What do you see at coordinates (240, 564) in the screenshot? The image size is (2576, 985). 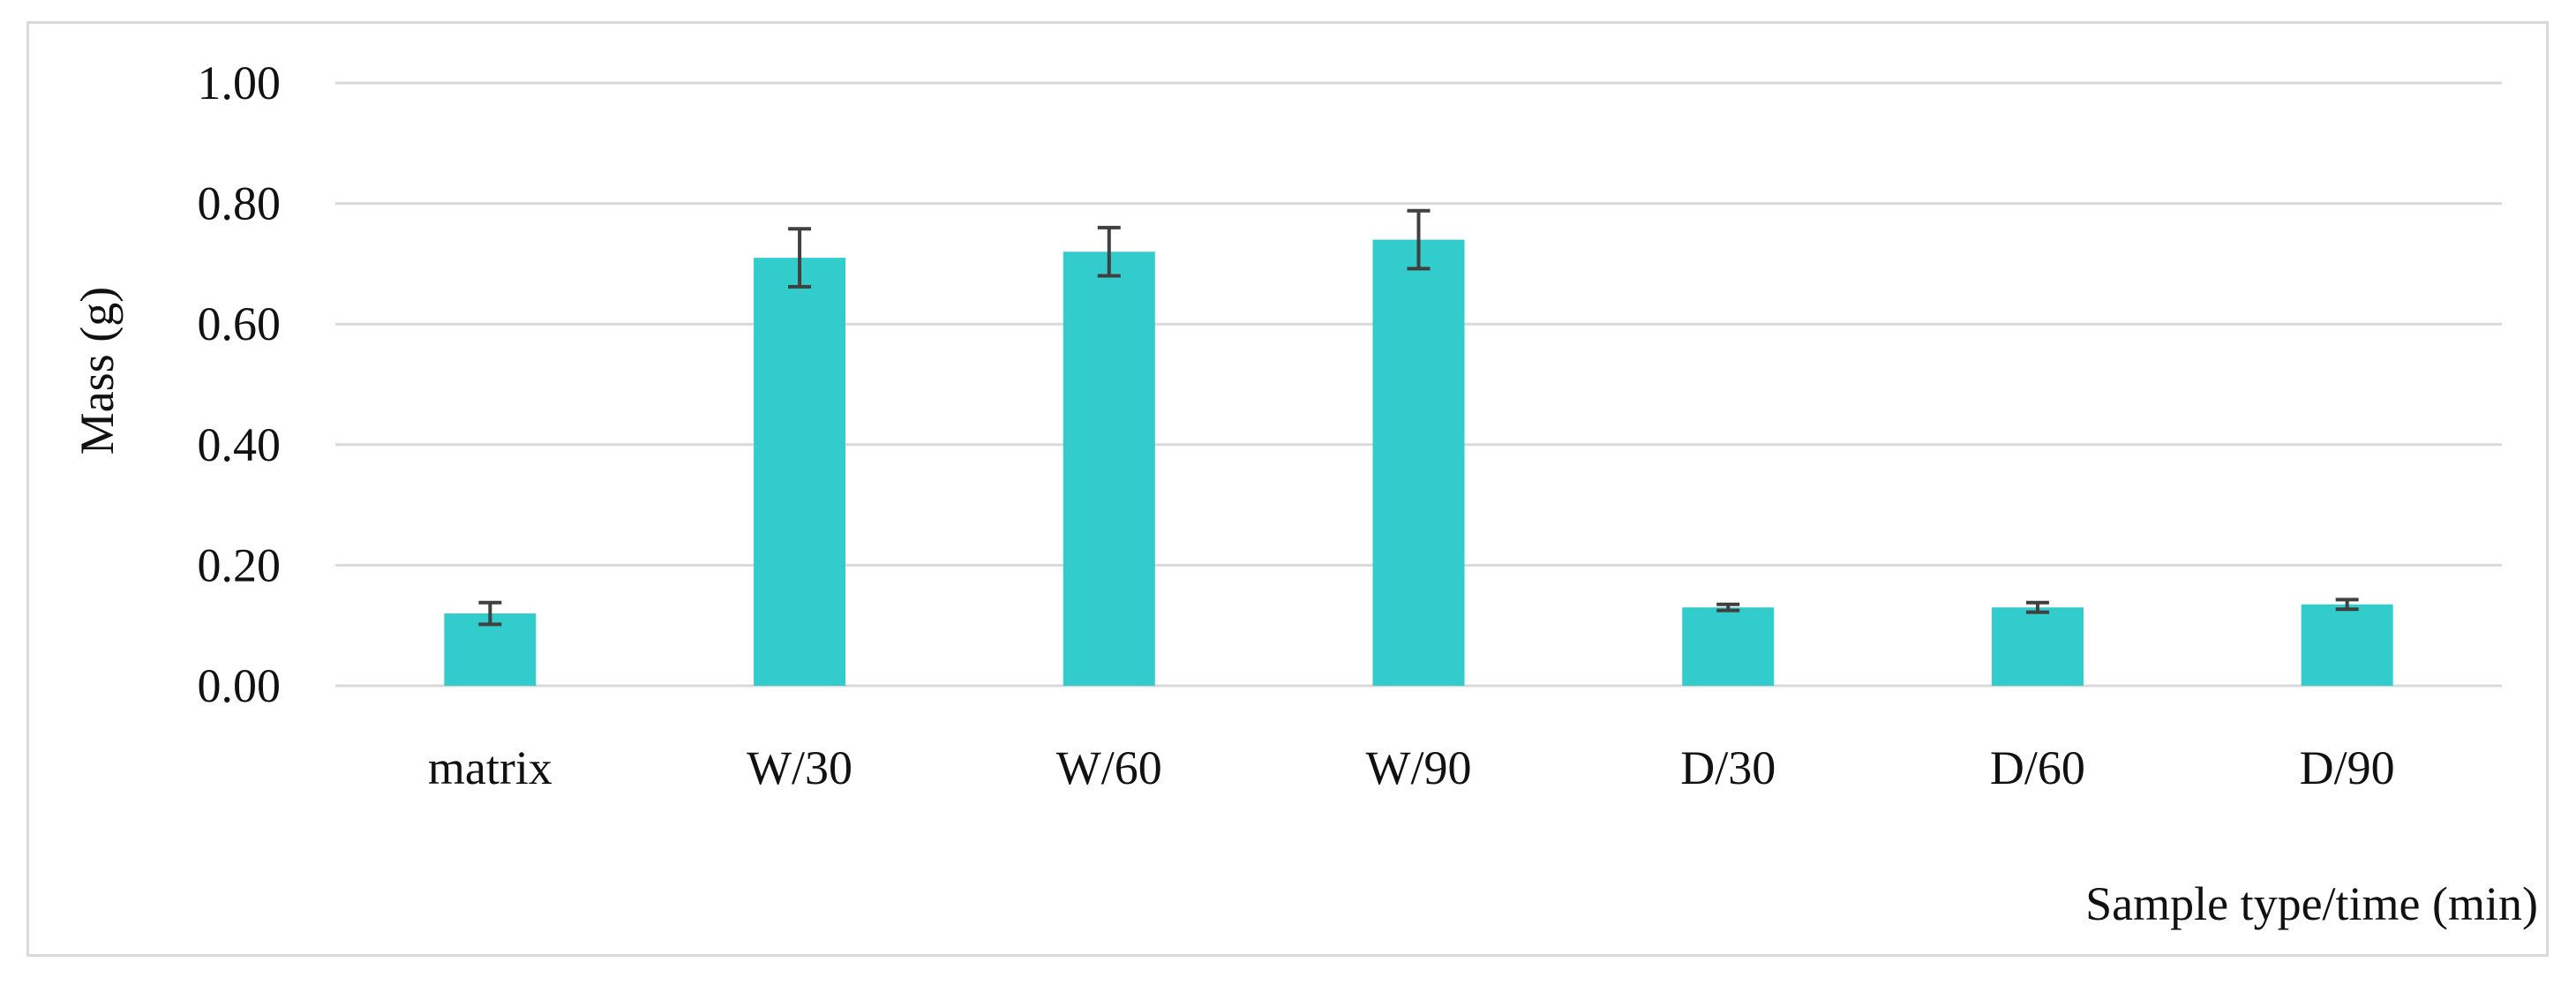 I see `y-tick-label: 0.20` at bounding box center [240, 564].